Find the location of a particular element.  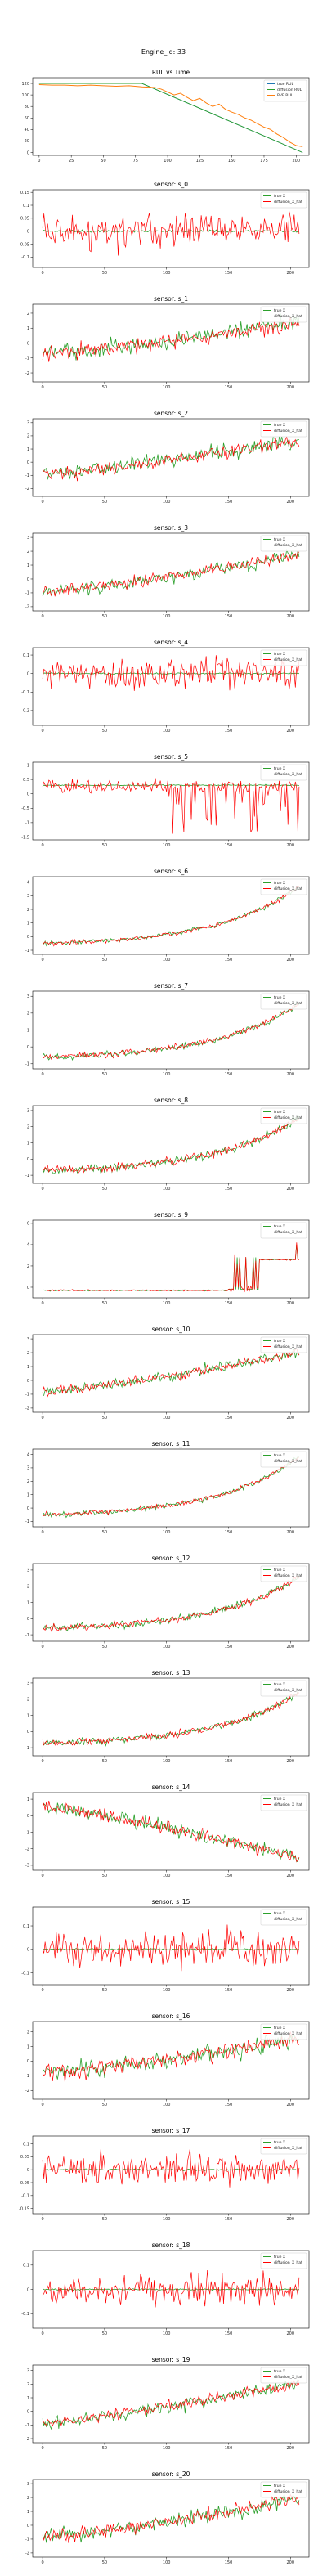

subplot-title: sensor: s_6 is located at coordinates (171, 872).